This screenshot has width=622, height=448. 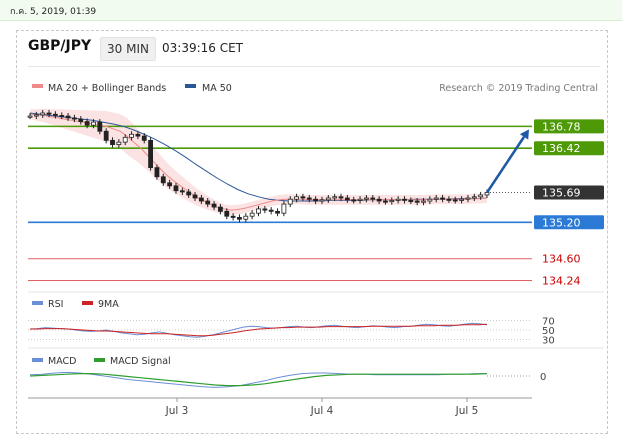 What do you see at coordinates (280, 330) in the screenshot?
I see `rsi-gridlines` at bounding box center [280, 330].